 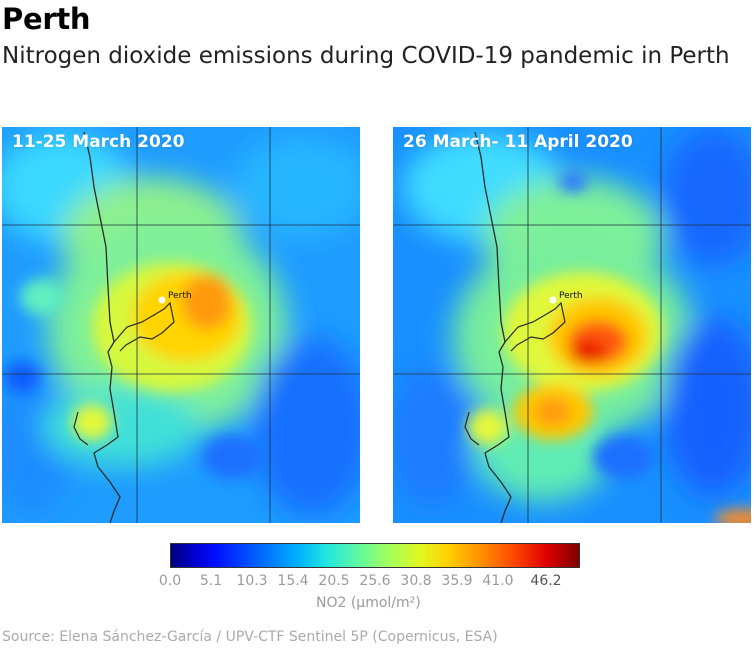 What do you see at coordinates (518, 142) in the screenshot?
I see `panel-date-label: 26 March- 11 April 2020` at bounding box center [518, 142].